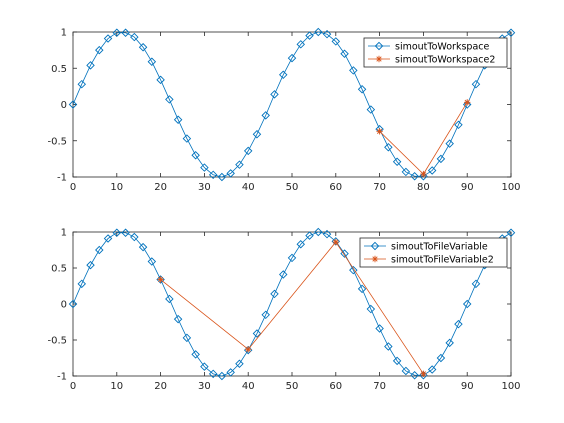 Image resolution: width=564 pixels, height=423 pixels. Describe the element at coordinates (445, 59) in the screenshot. I see `legend-label: simoutToWorkspace2` at that location.